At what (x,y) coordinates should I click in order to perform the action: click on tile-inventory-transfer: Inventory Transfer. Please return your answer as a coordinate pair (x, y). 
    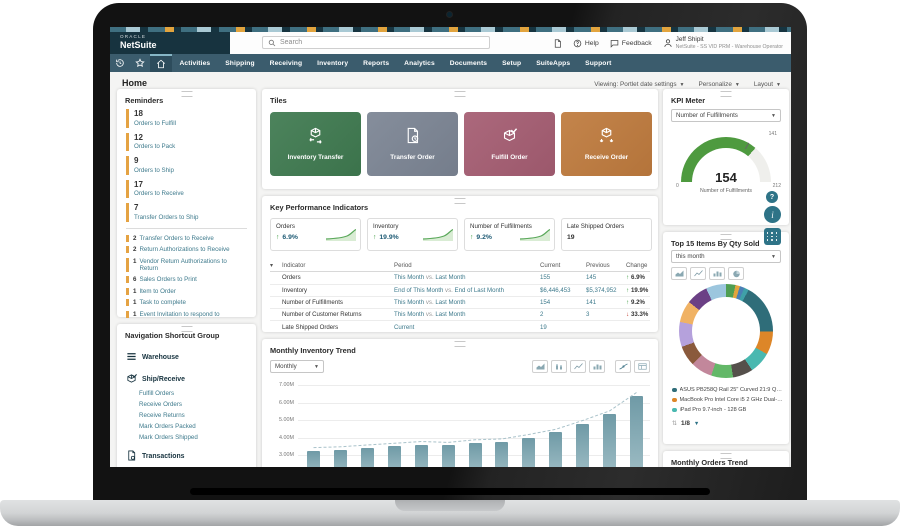
    Looking at the image, I should click on (315, 144).